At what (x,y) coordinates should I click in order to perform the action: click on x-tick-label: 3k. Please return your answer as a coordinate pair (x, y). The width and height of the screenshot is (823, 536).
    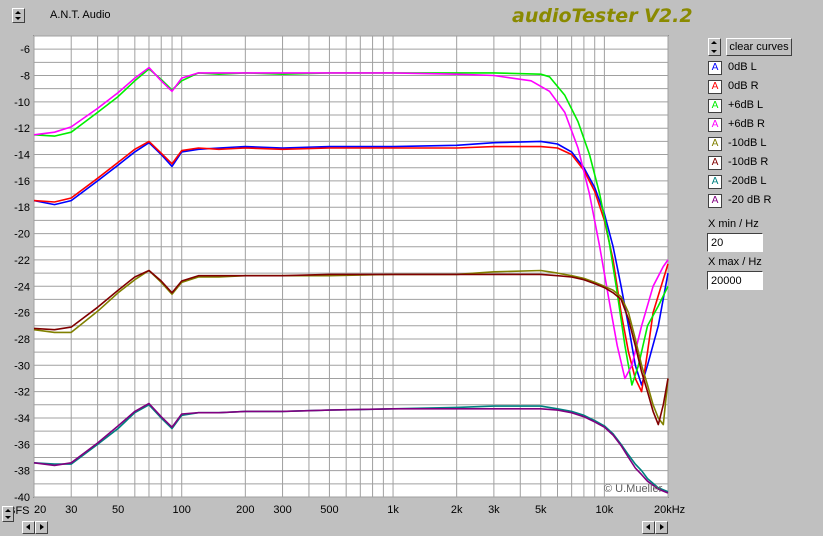
    Looking at the image, I should click on (494, 510).